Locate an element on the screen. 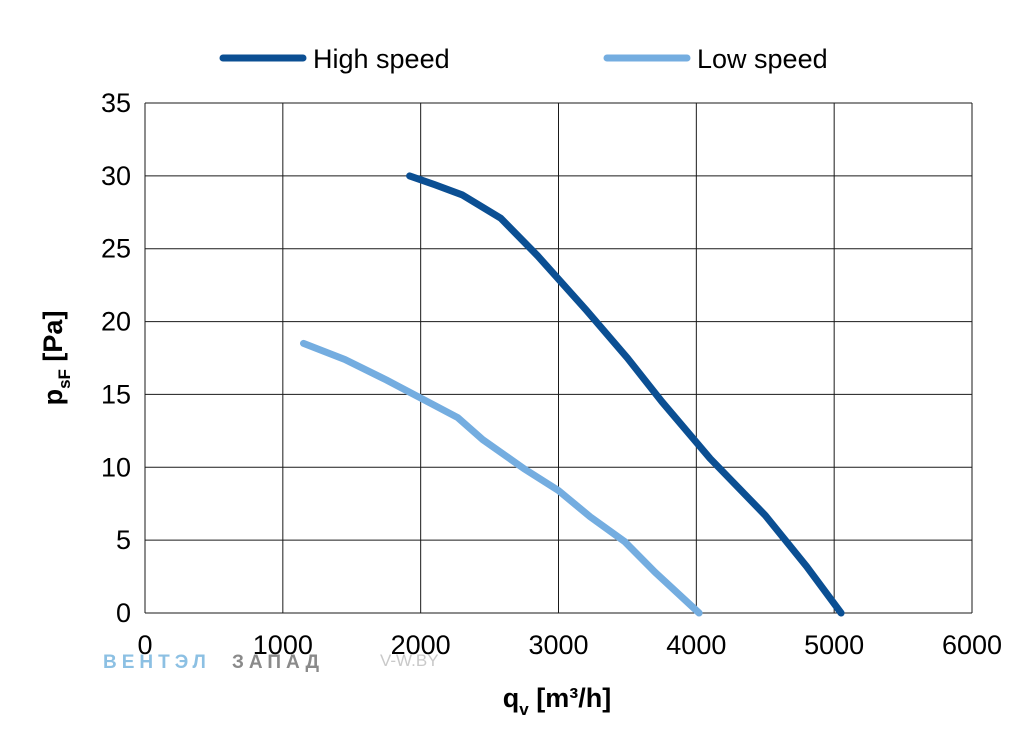  y-tick-label-2: 10 is located at coordinates (116, 467).